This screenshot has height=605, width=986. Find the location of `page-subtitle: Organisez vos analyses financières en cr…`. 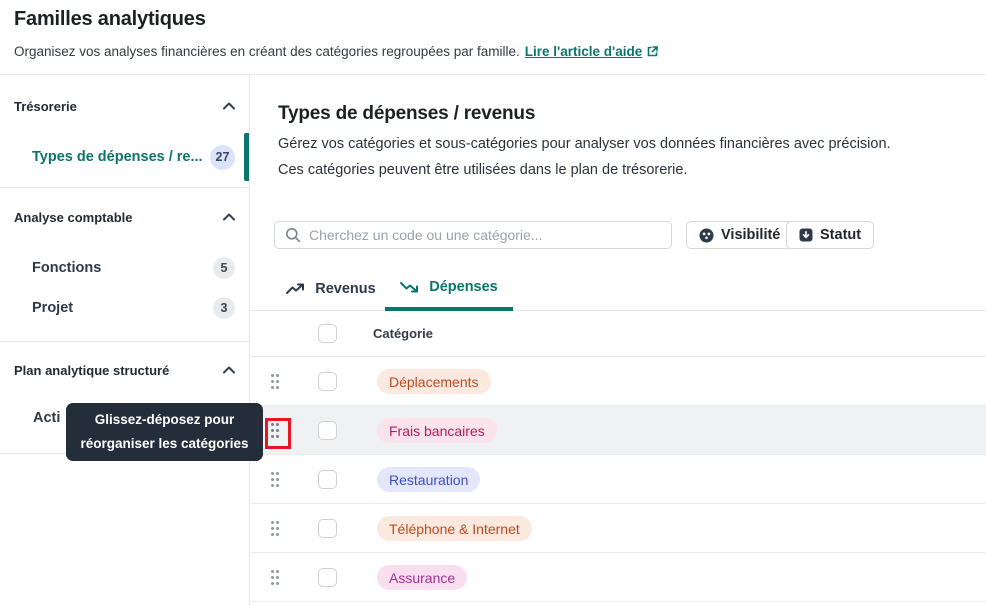

page-subtitle: Organisez vos analyses financières en cr… is located at coordinates (336, 51).